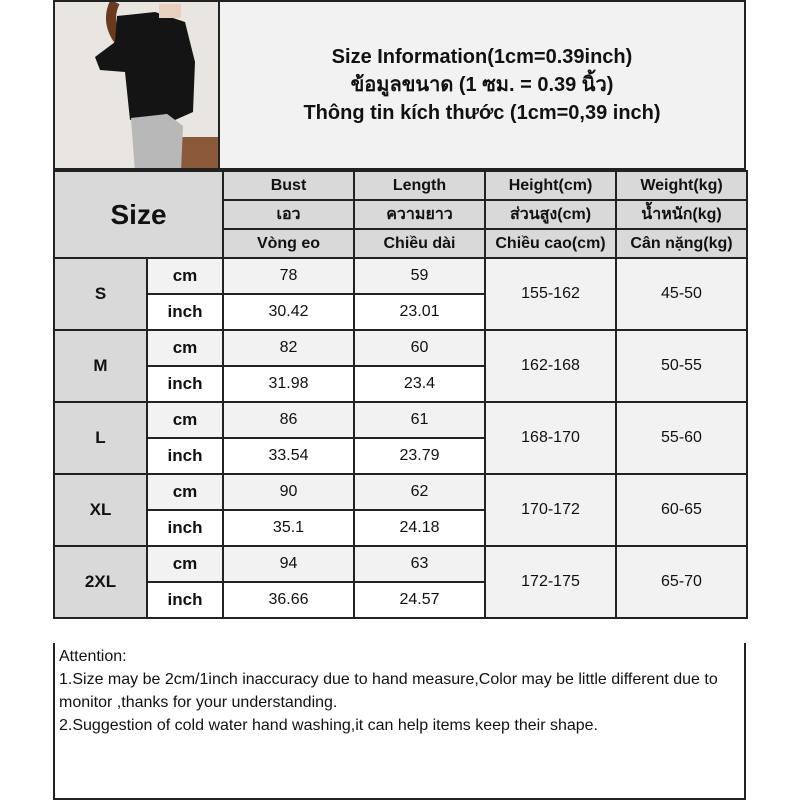 This screenshot has width=800, height=800. Describe the element at coordinates (419, 600) in the screenshot. I see `length-inch: 24.57` at that location.